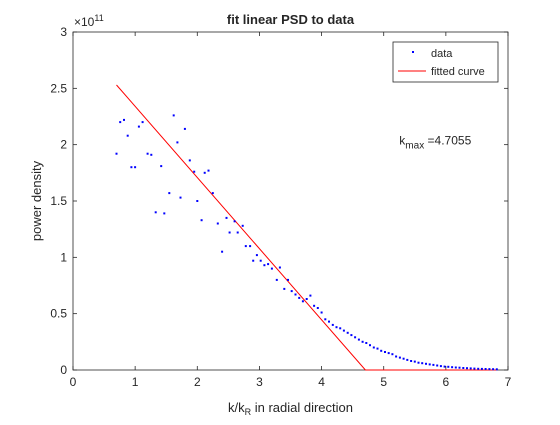  Describe the element at coordinates (63, 32) in the screenshot. I see `y-tick-label: 3` at that location.